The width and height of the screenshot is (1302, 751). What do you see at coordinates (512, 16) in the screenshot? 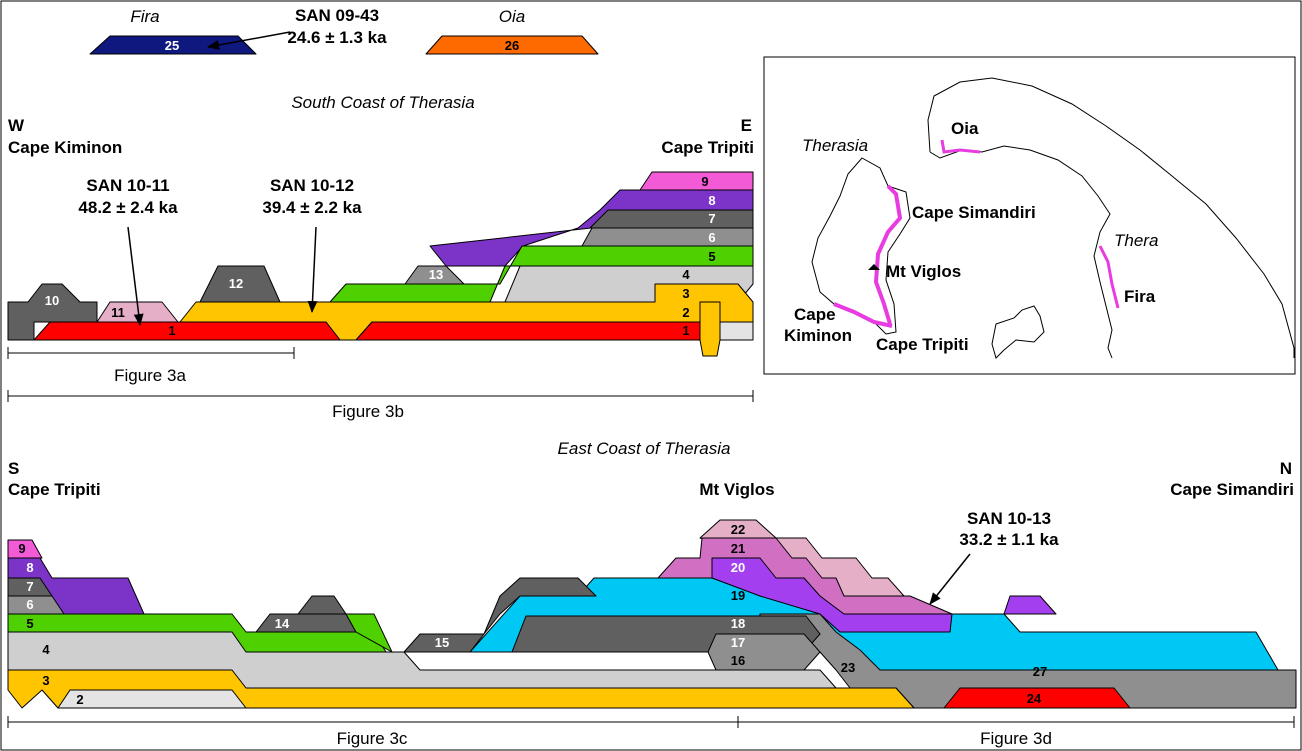
I see `oia-legend-label: Oia` at bounding box center [512, 16].